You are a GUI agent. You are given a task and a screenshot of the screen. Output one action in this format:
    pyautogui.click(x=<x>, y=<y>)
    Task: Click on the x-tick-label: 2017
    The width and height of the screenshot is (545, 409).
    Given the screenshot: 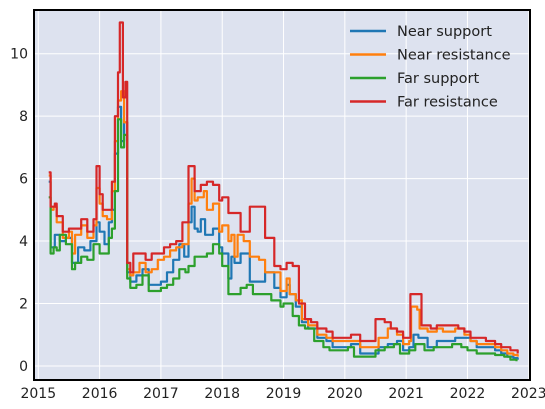 What is the action you would take?
    pyautogui.click(x=161, y=394)
    